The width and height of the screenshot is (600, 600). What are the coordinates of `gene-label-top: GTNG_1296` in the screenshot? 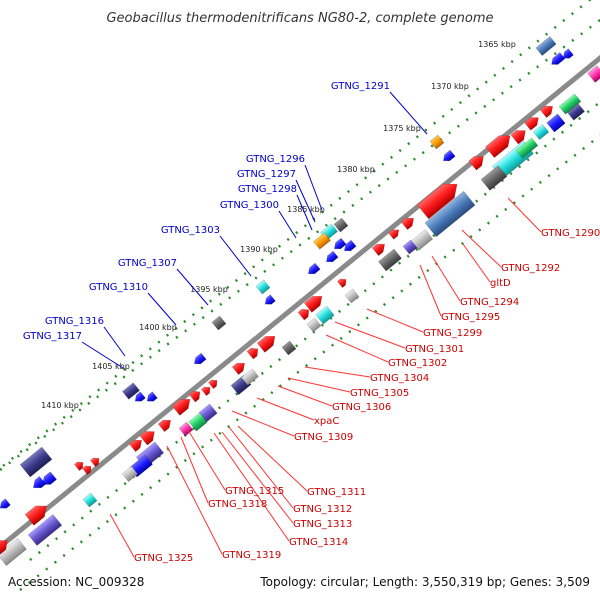 It's located at (275, 159).